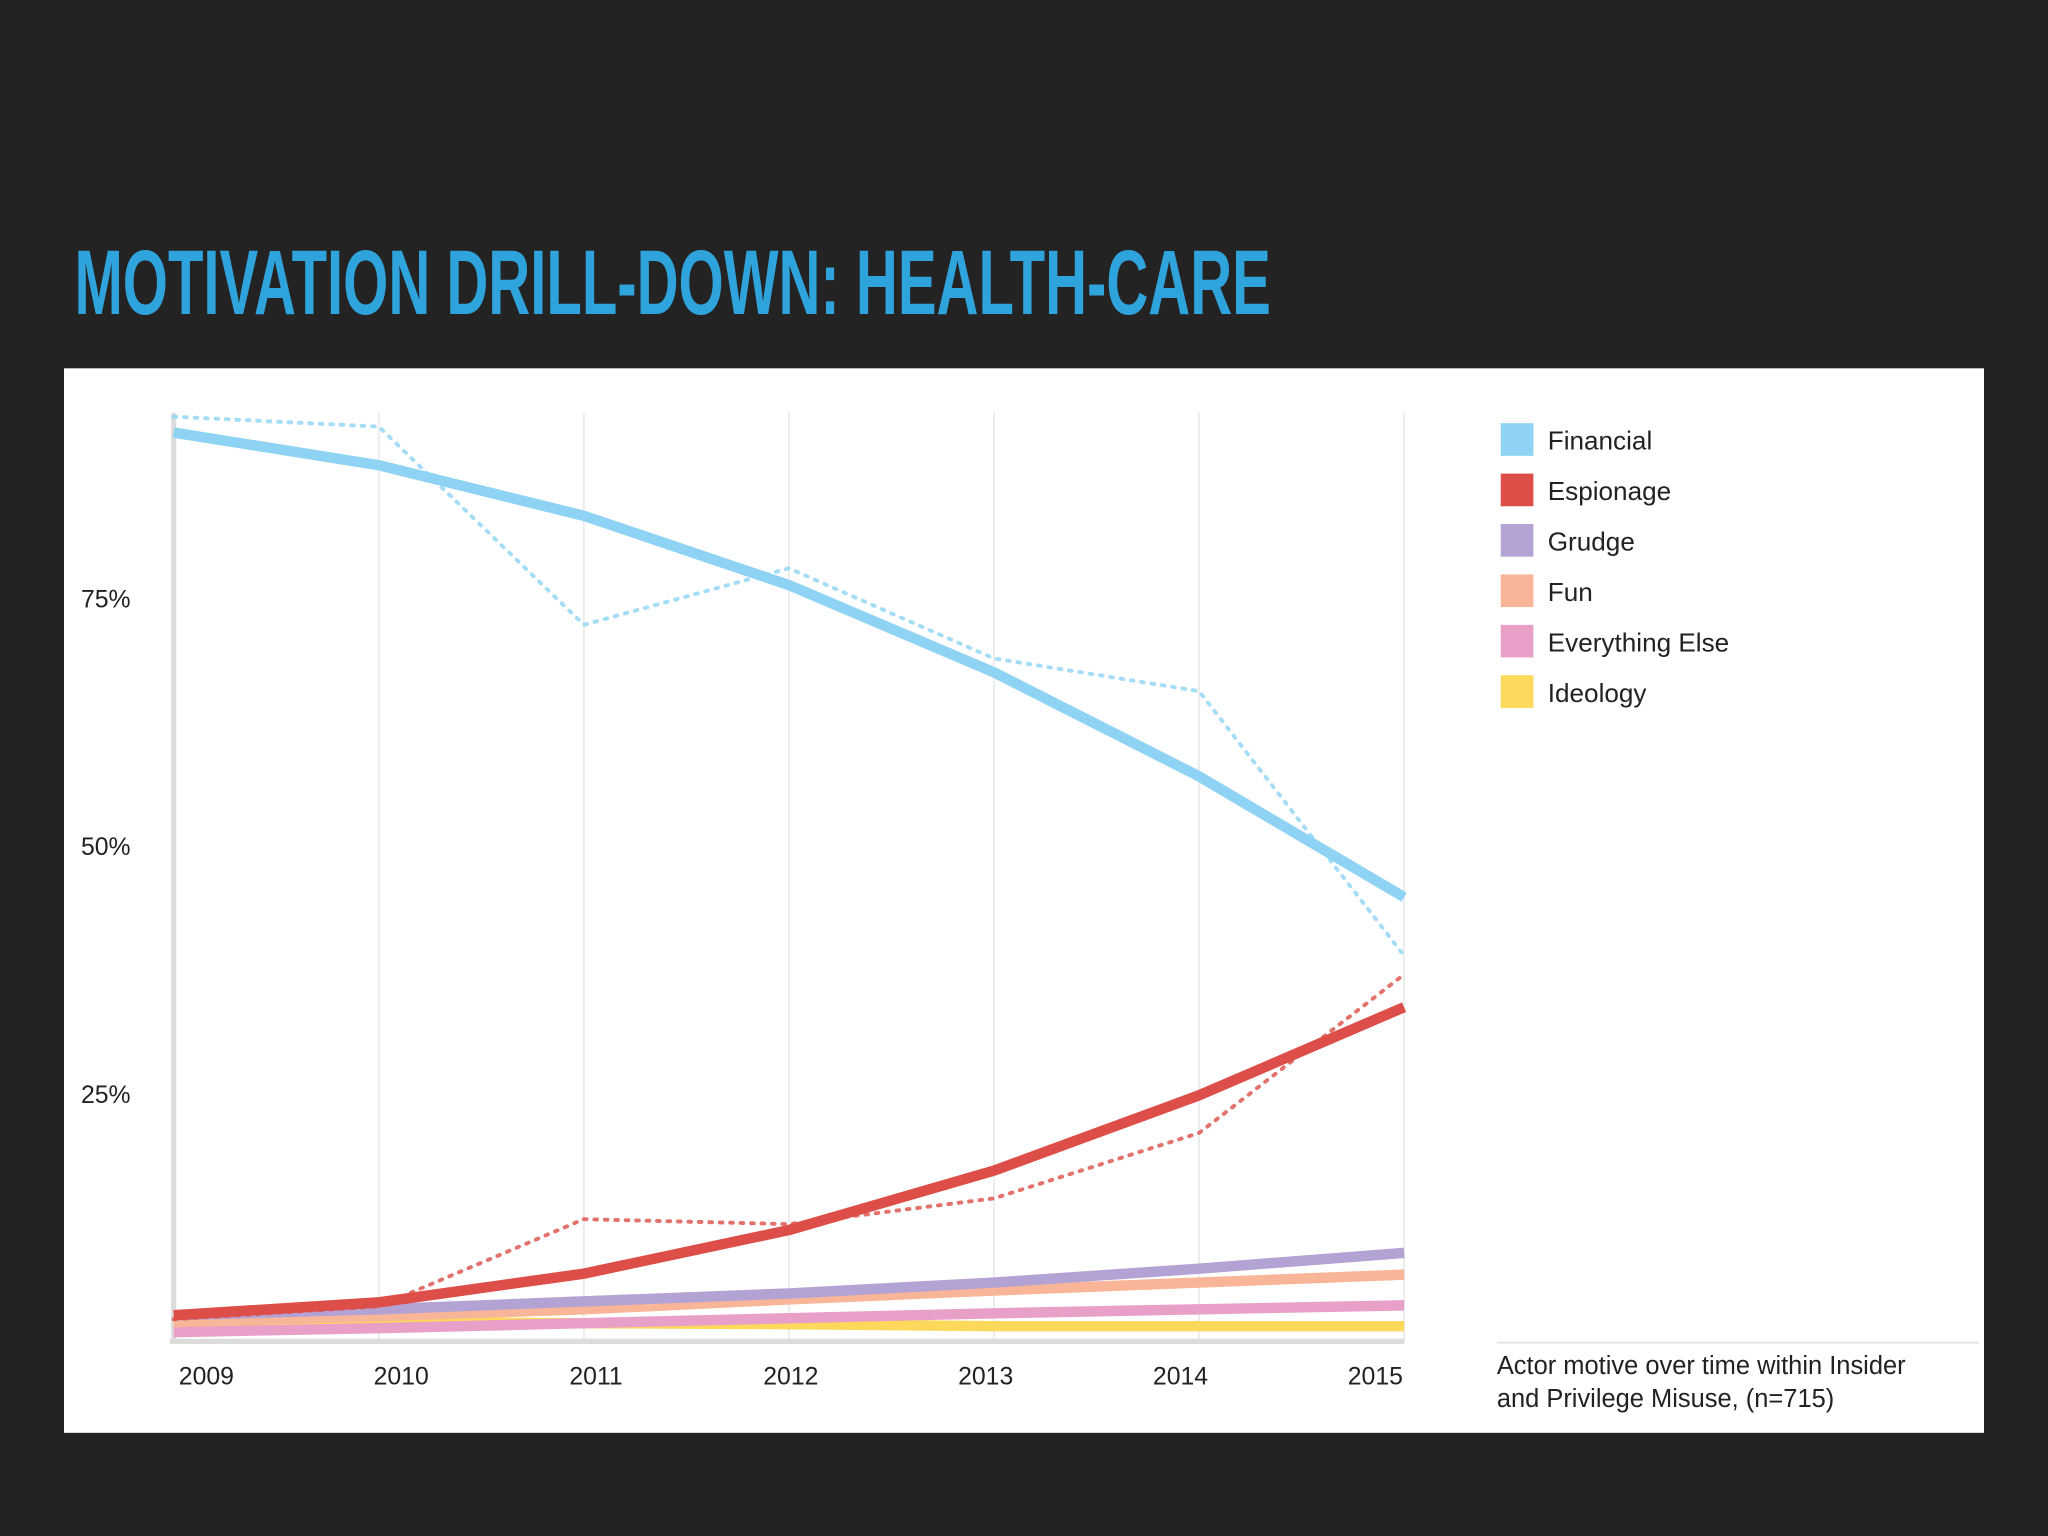 This screenshot has height=1536, width=2048. What do you see at coordinates (1609, 491) in the screenshot?
I see `legend-label: Espionage` at bounding box center [1609, 491].